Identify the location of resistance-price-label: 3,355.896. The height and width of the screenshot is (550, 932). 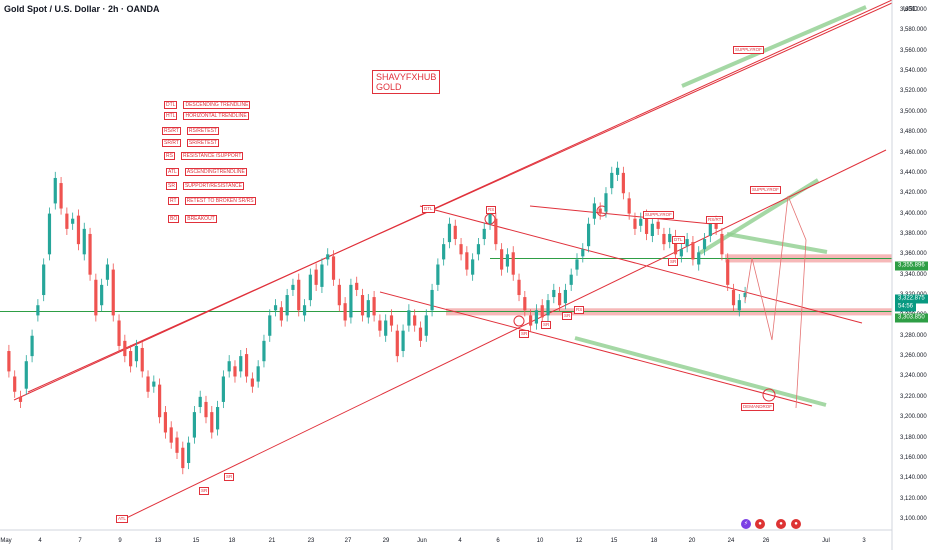
(911, 266).